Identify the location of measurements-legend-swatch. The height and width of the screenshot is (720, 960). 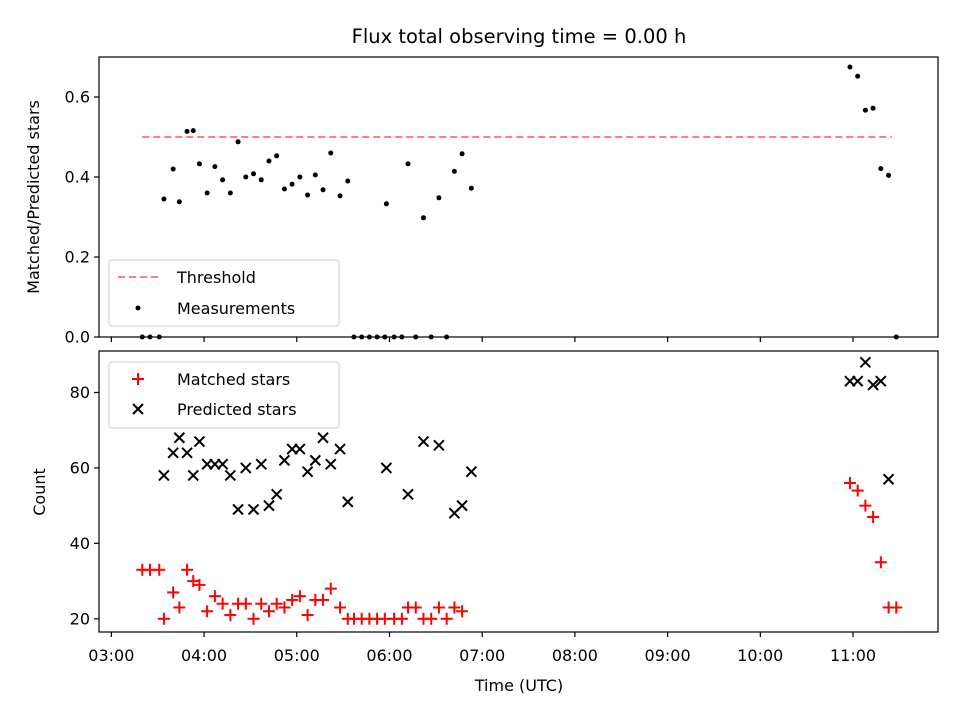
(138, 308).